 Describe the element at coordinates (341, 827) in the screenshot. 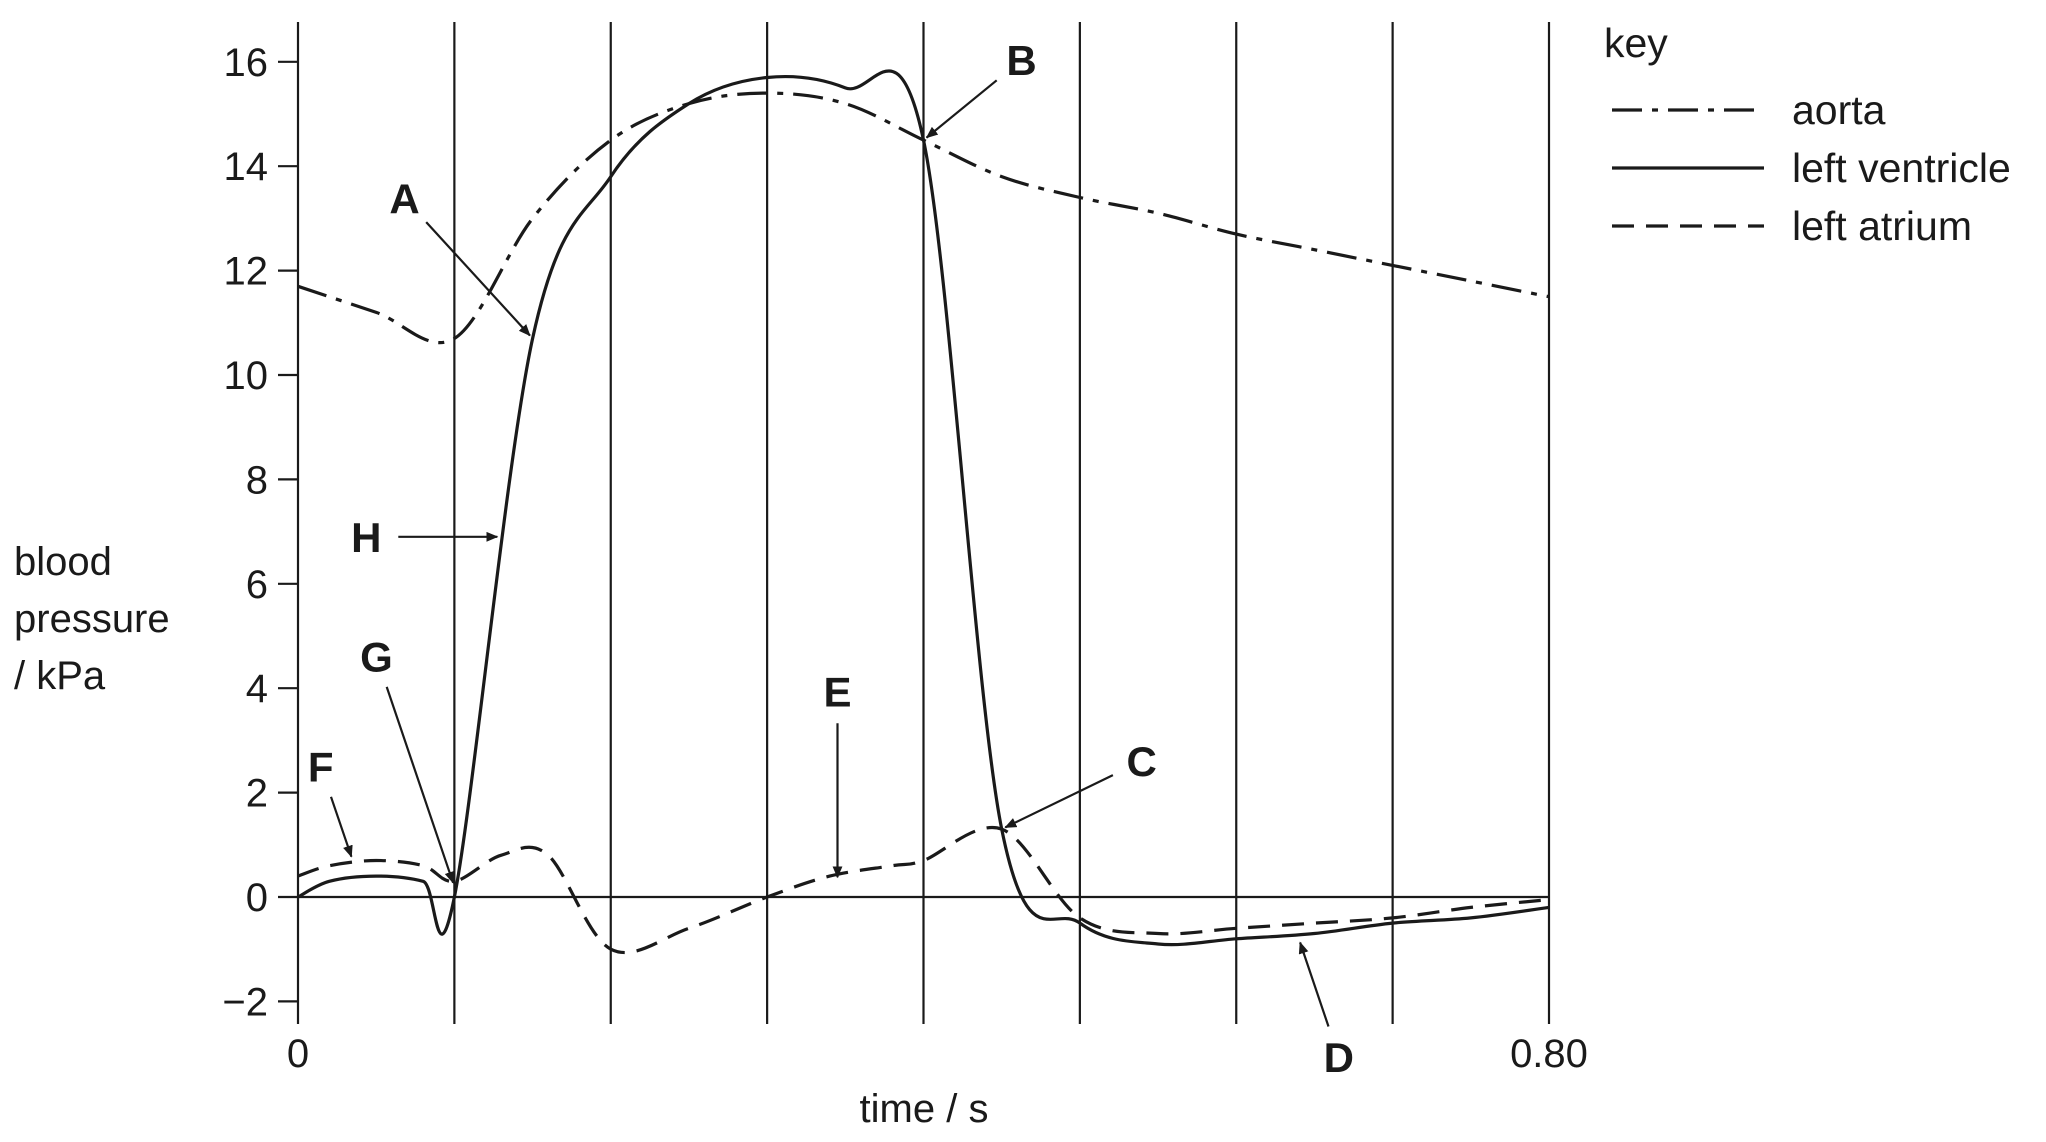

I see `annotation-arrow-F` at that location.